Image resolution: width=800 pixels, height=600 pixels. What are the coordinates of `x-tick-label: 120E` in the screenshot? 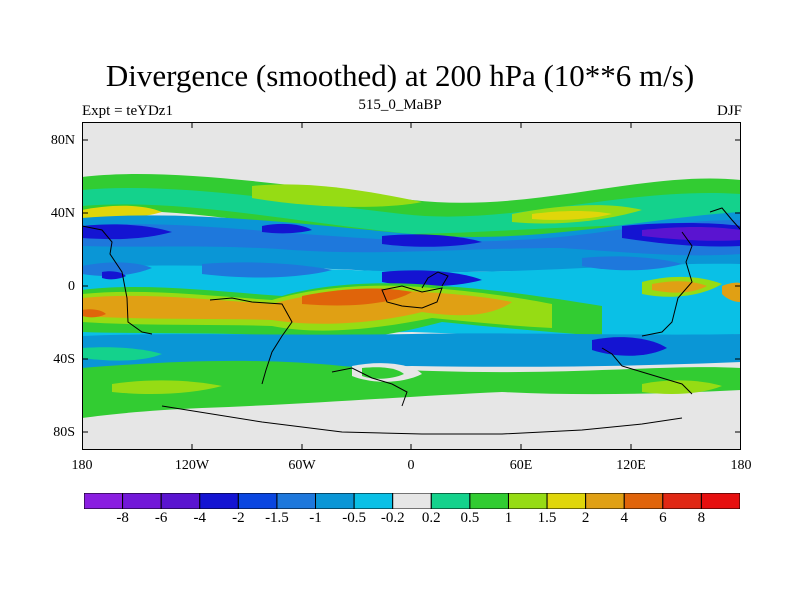 It's located at (631, 465).